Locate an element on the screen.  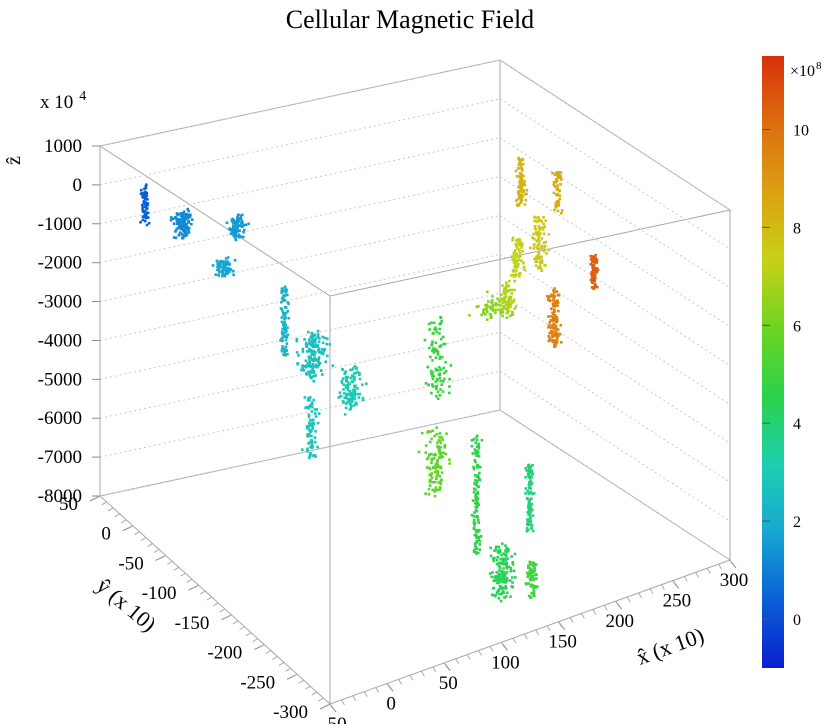
colorbar-ticks: 10 8 6 4 2 0 is located at coordinates (785, 375).